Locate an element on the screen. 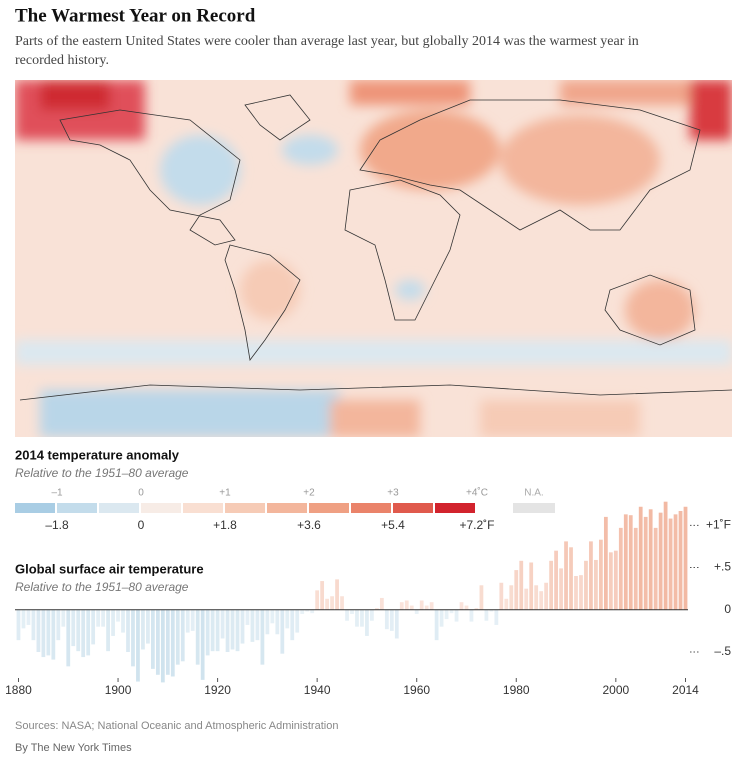 The width and height of the screenshot is (747, 763). x-tick-label: 2014 is located at coordinates (685, 690).